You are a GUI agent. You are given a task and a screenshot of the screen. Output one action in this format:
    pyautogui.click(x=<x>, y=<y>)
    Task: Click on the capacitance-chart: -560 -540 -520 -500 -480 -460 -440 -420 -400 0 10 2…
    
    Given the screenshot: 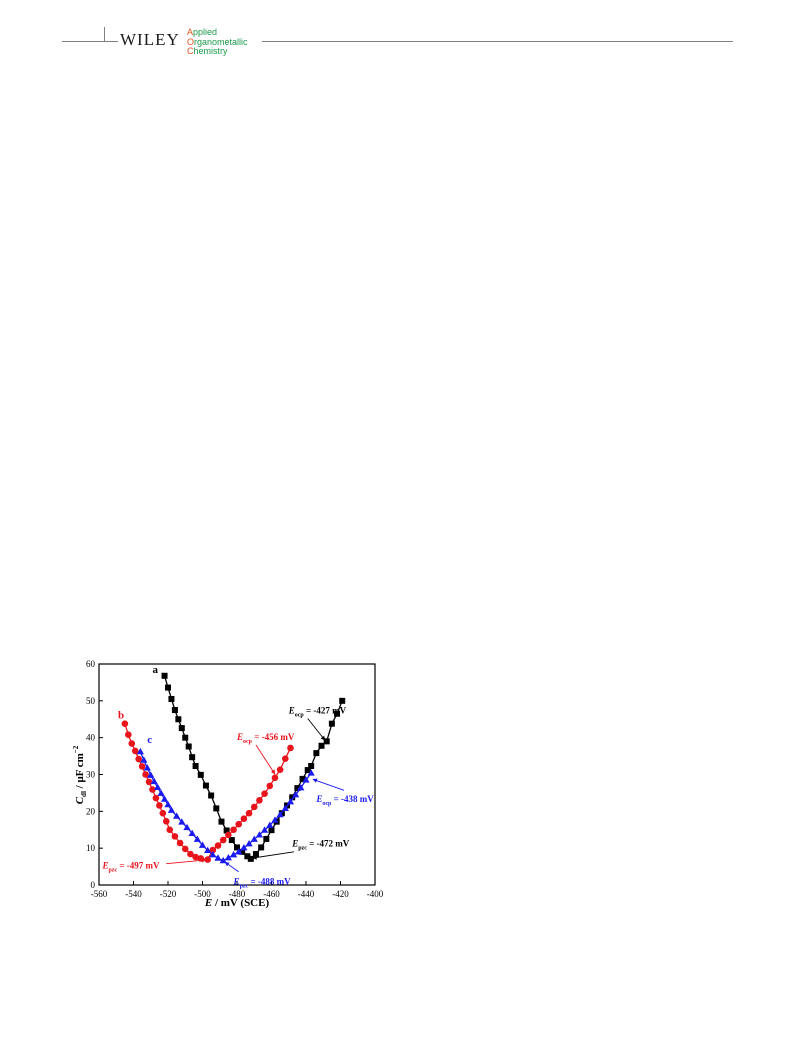 What is the action you would take?
    pyautogui.click(x=228, y=784)
    